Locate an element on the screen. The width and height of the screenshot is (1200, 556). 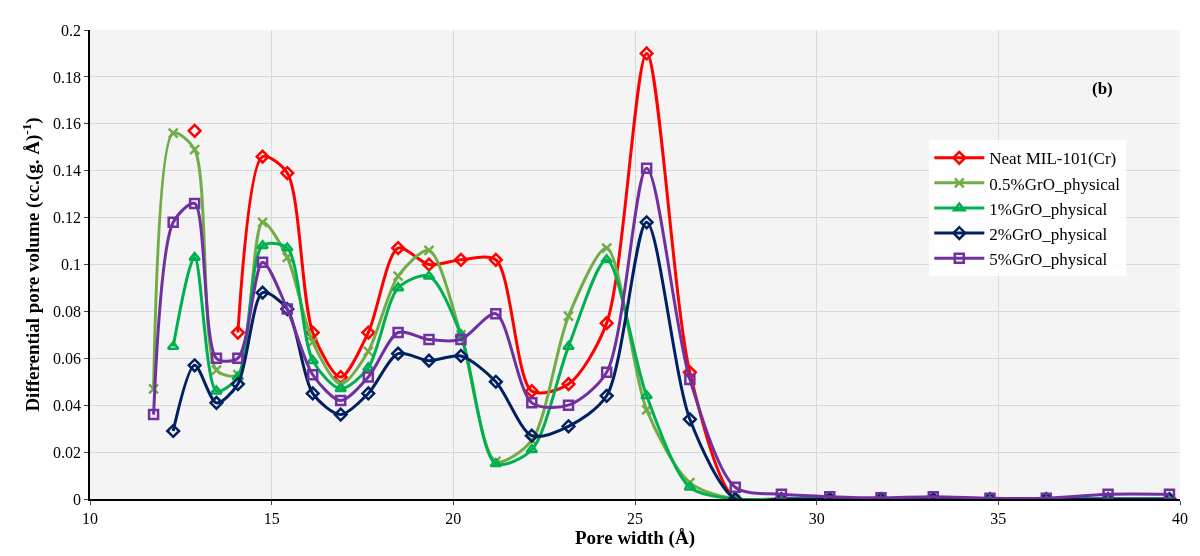
x-tick-label: 15 is located at coordinates (271, 518).